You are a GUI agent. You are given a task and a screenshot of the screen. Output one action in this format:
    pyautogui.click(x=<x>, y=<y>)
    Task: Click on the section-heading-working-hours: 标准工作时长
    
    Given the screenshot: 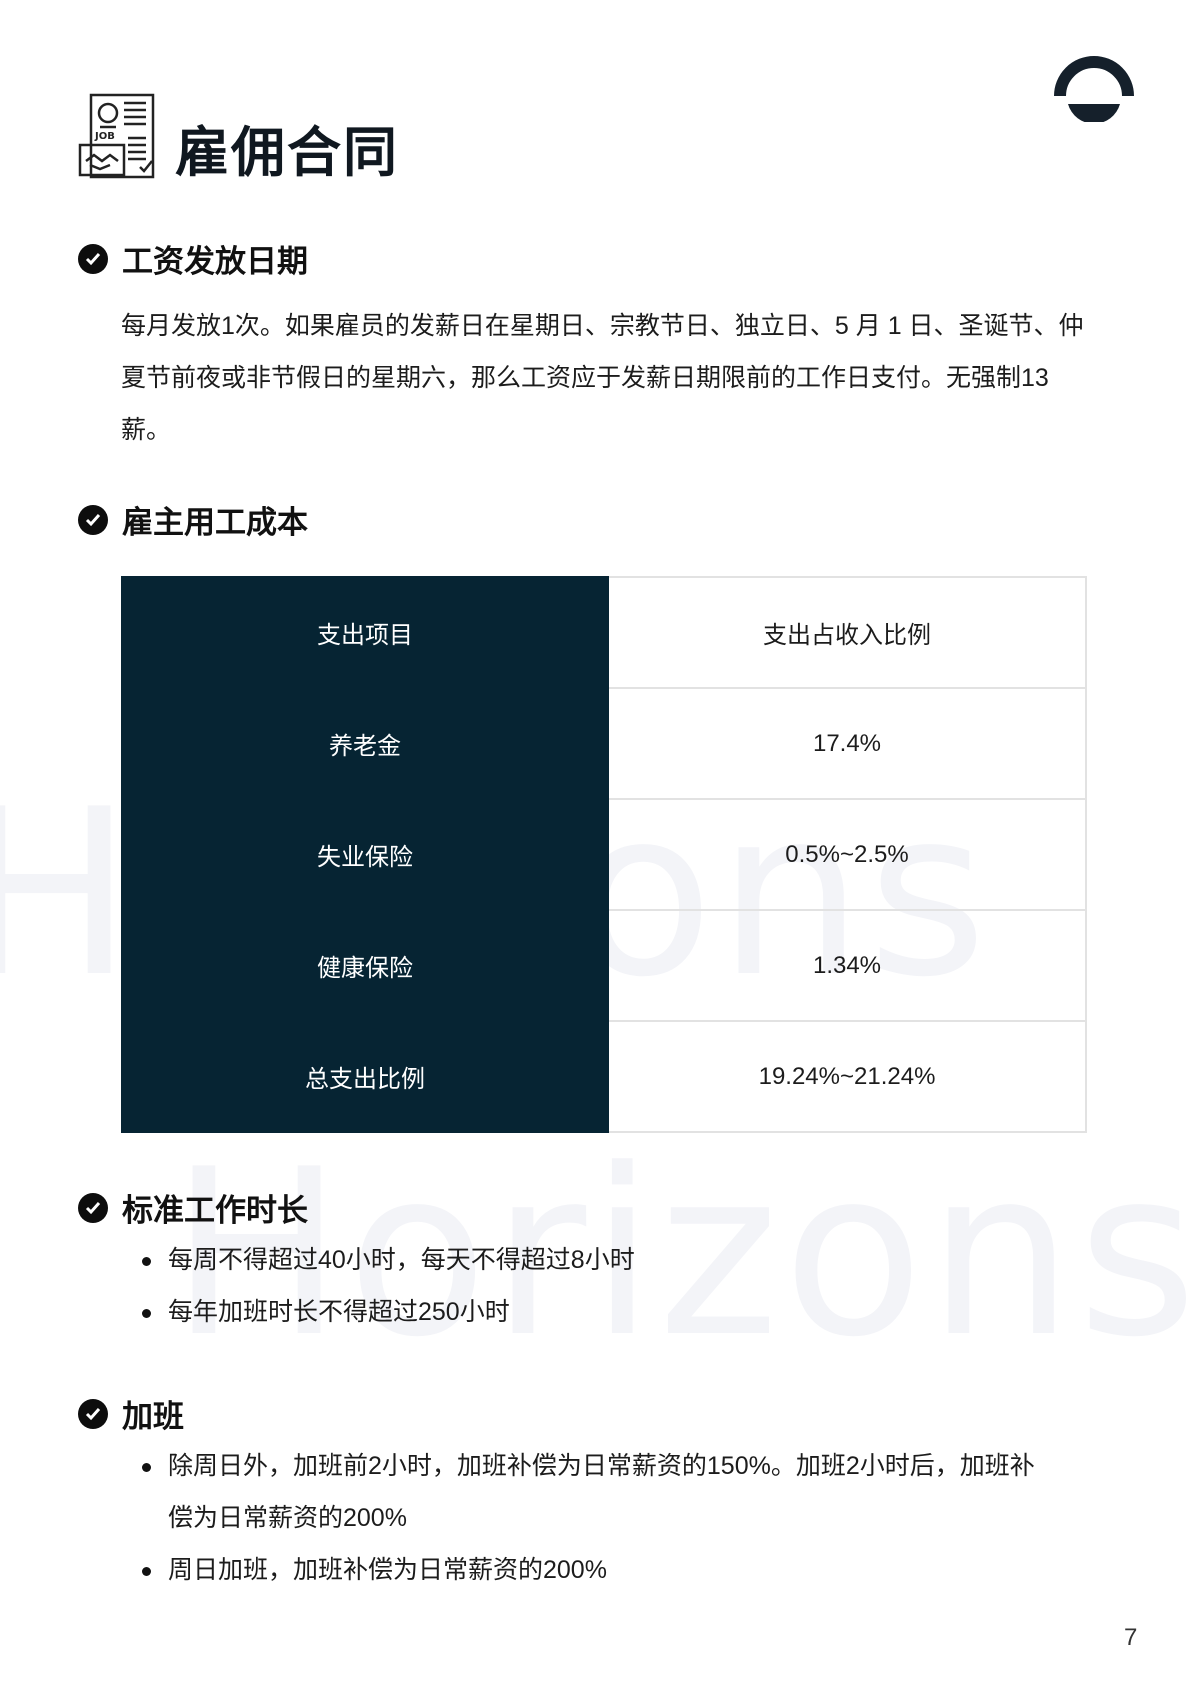 What is the action you would take?
    pyautogui.click(x=193, y=1207)
    